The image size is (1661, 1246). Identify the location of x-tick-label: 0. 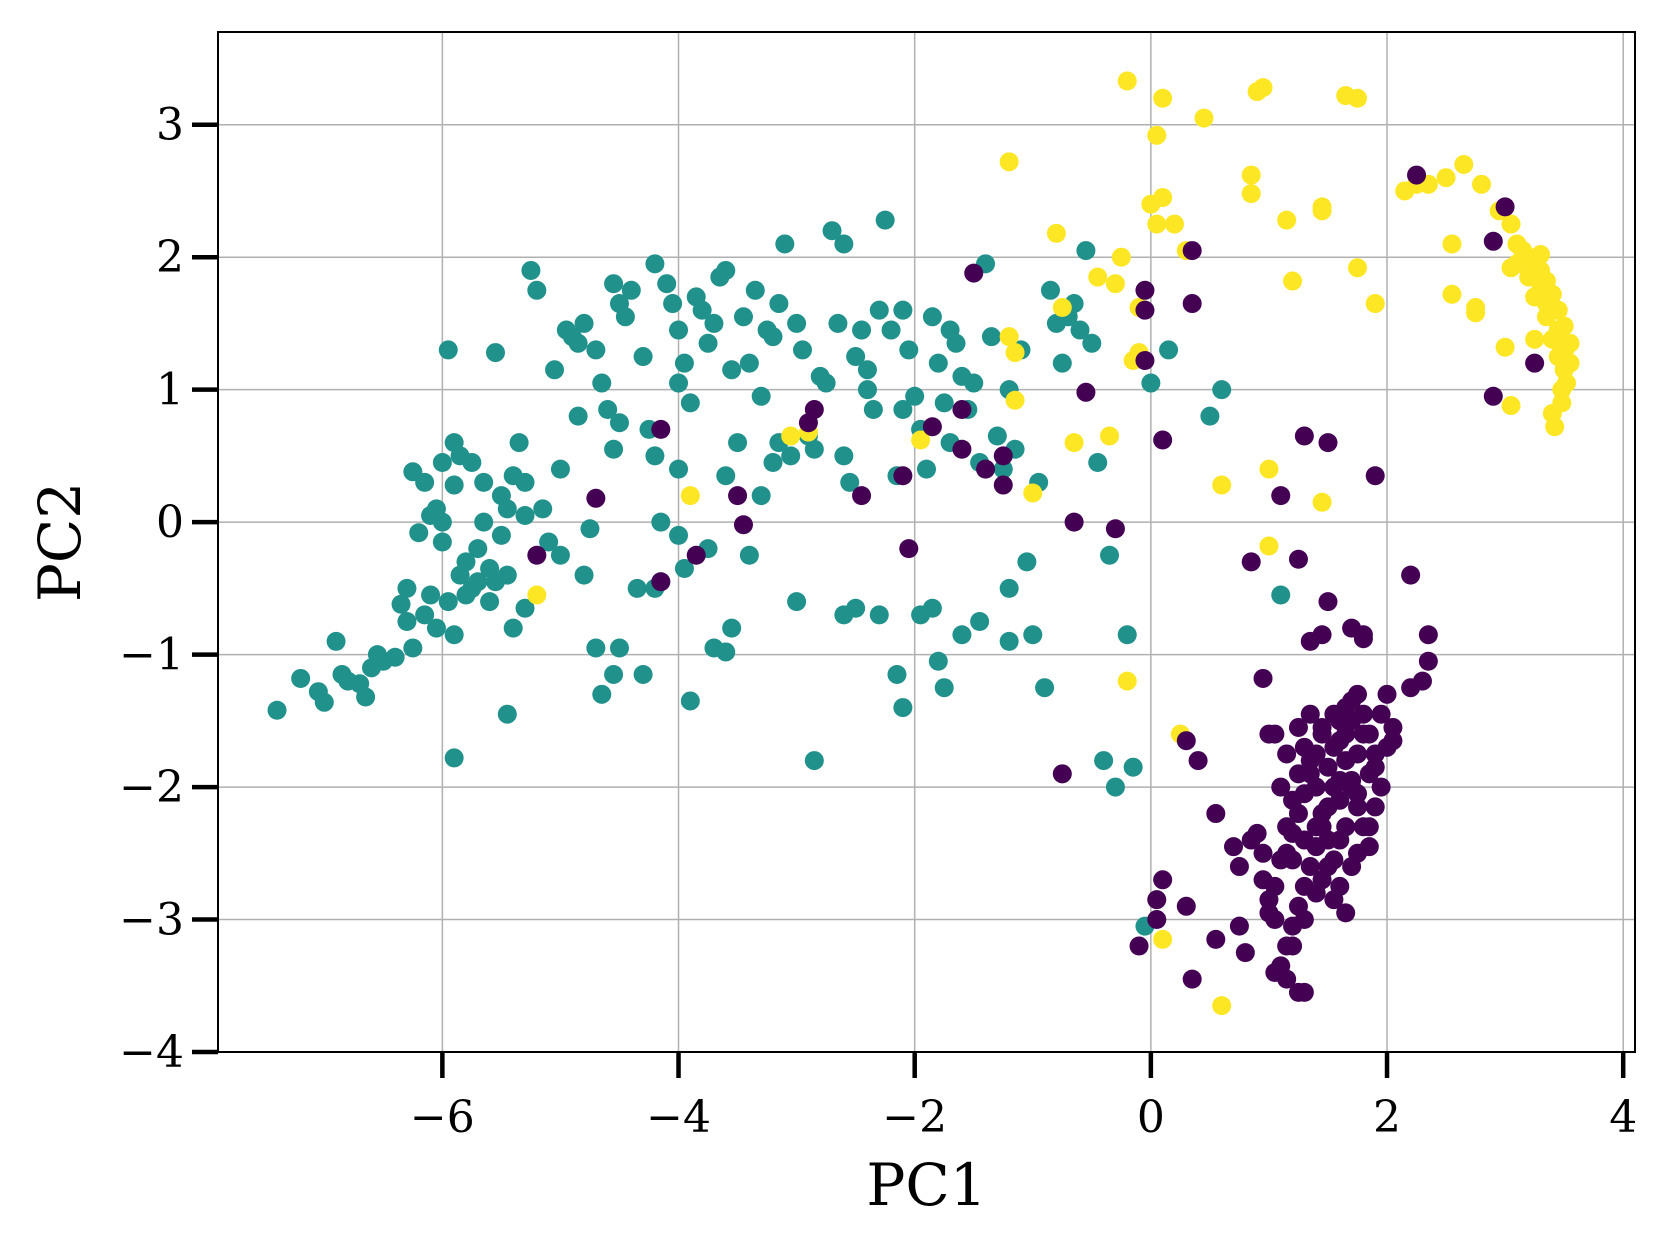
(1151, 1117).